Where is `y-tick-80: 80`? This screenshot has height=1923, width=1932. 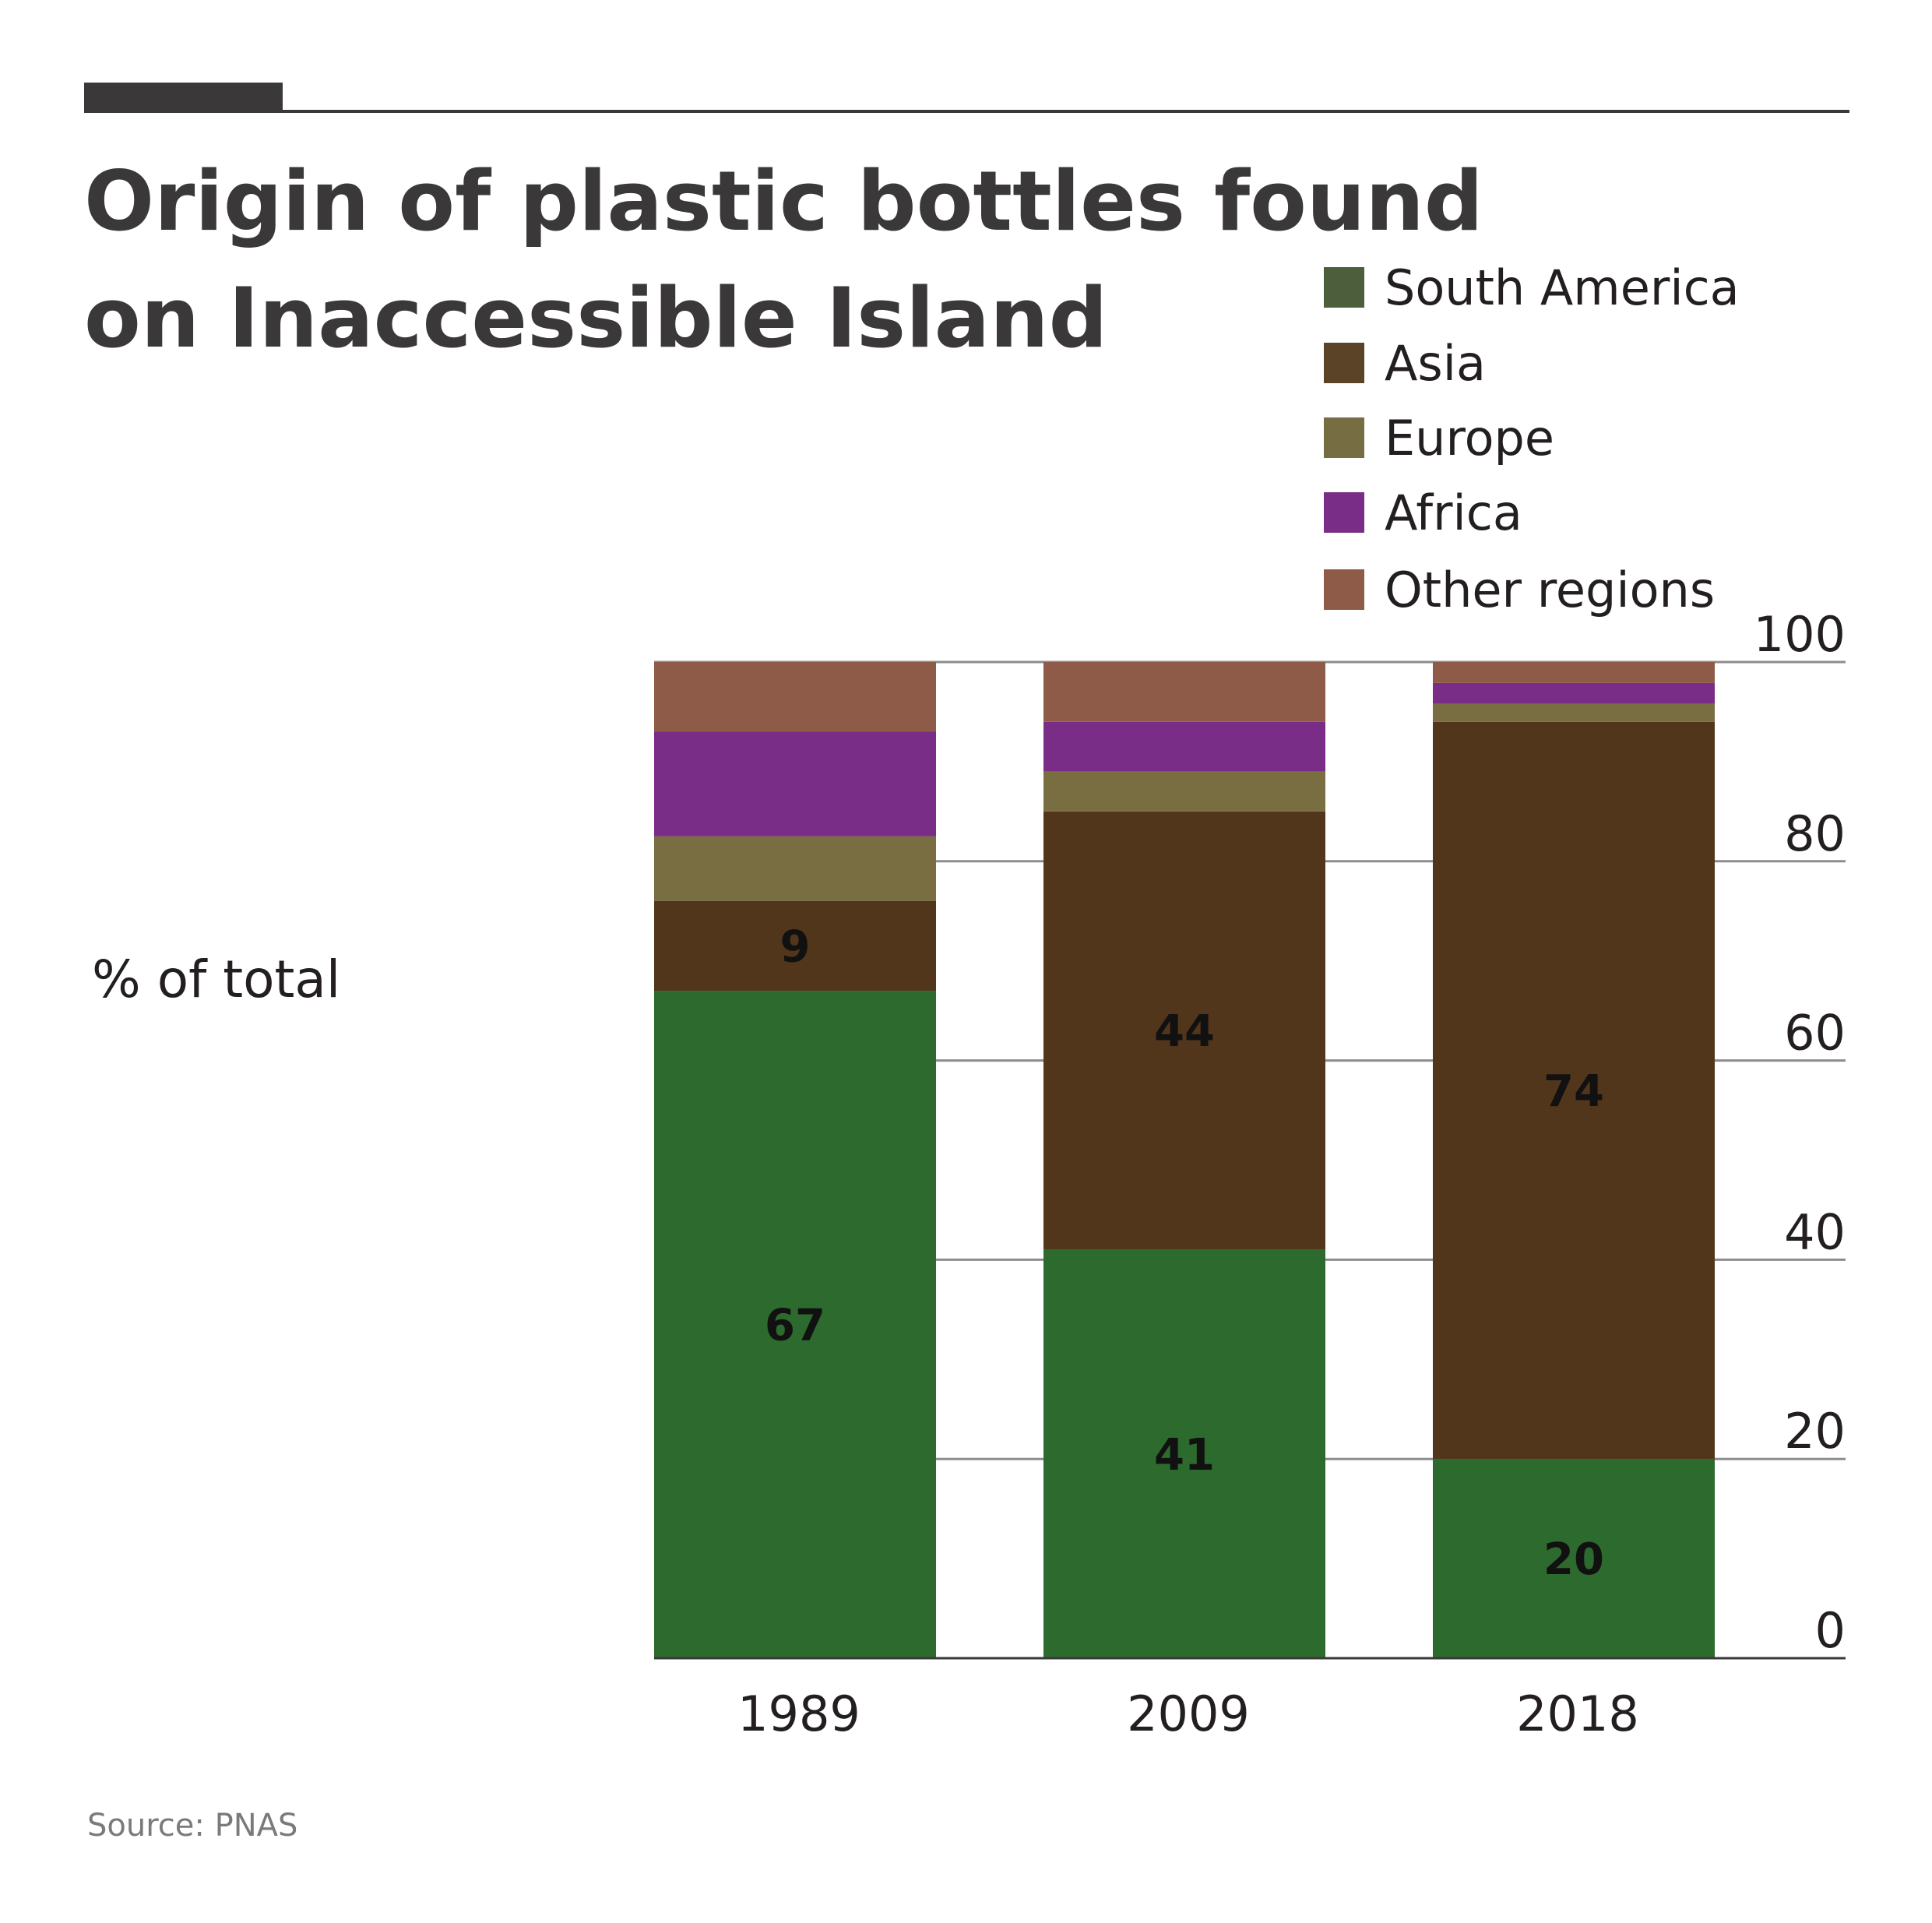 y-tick-80: 80 is located at coordinates (1815, 833).